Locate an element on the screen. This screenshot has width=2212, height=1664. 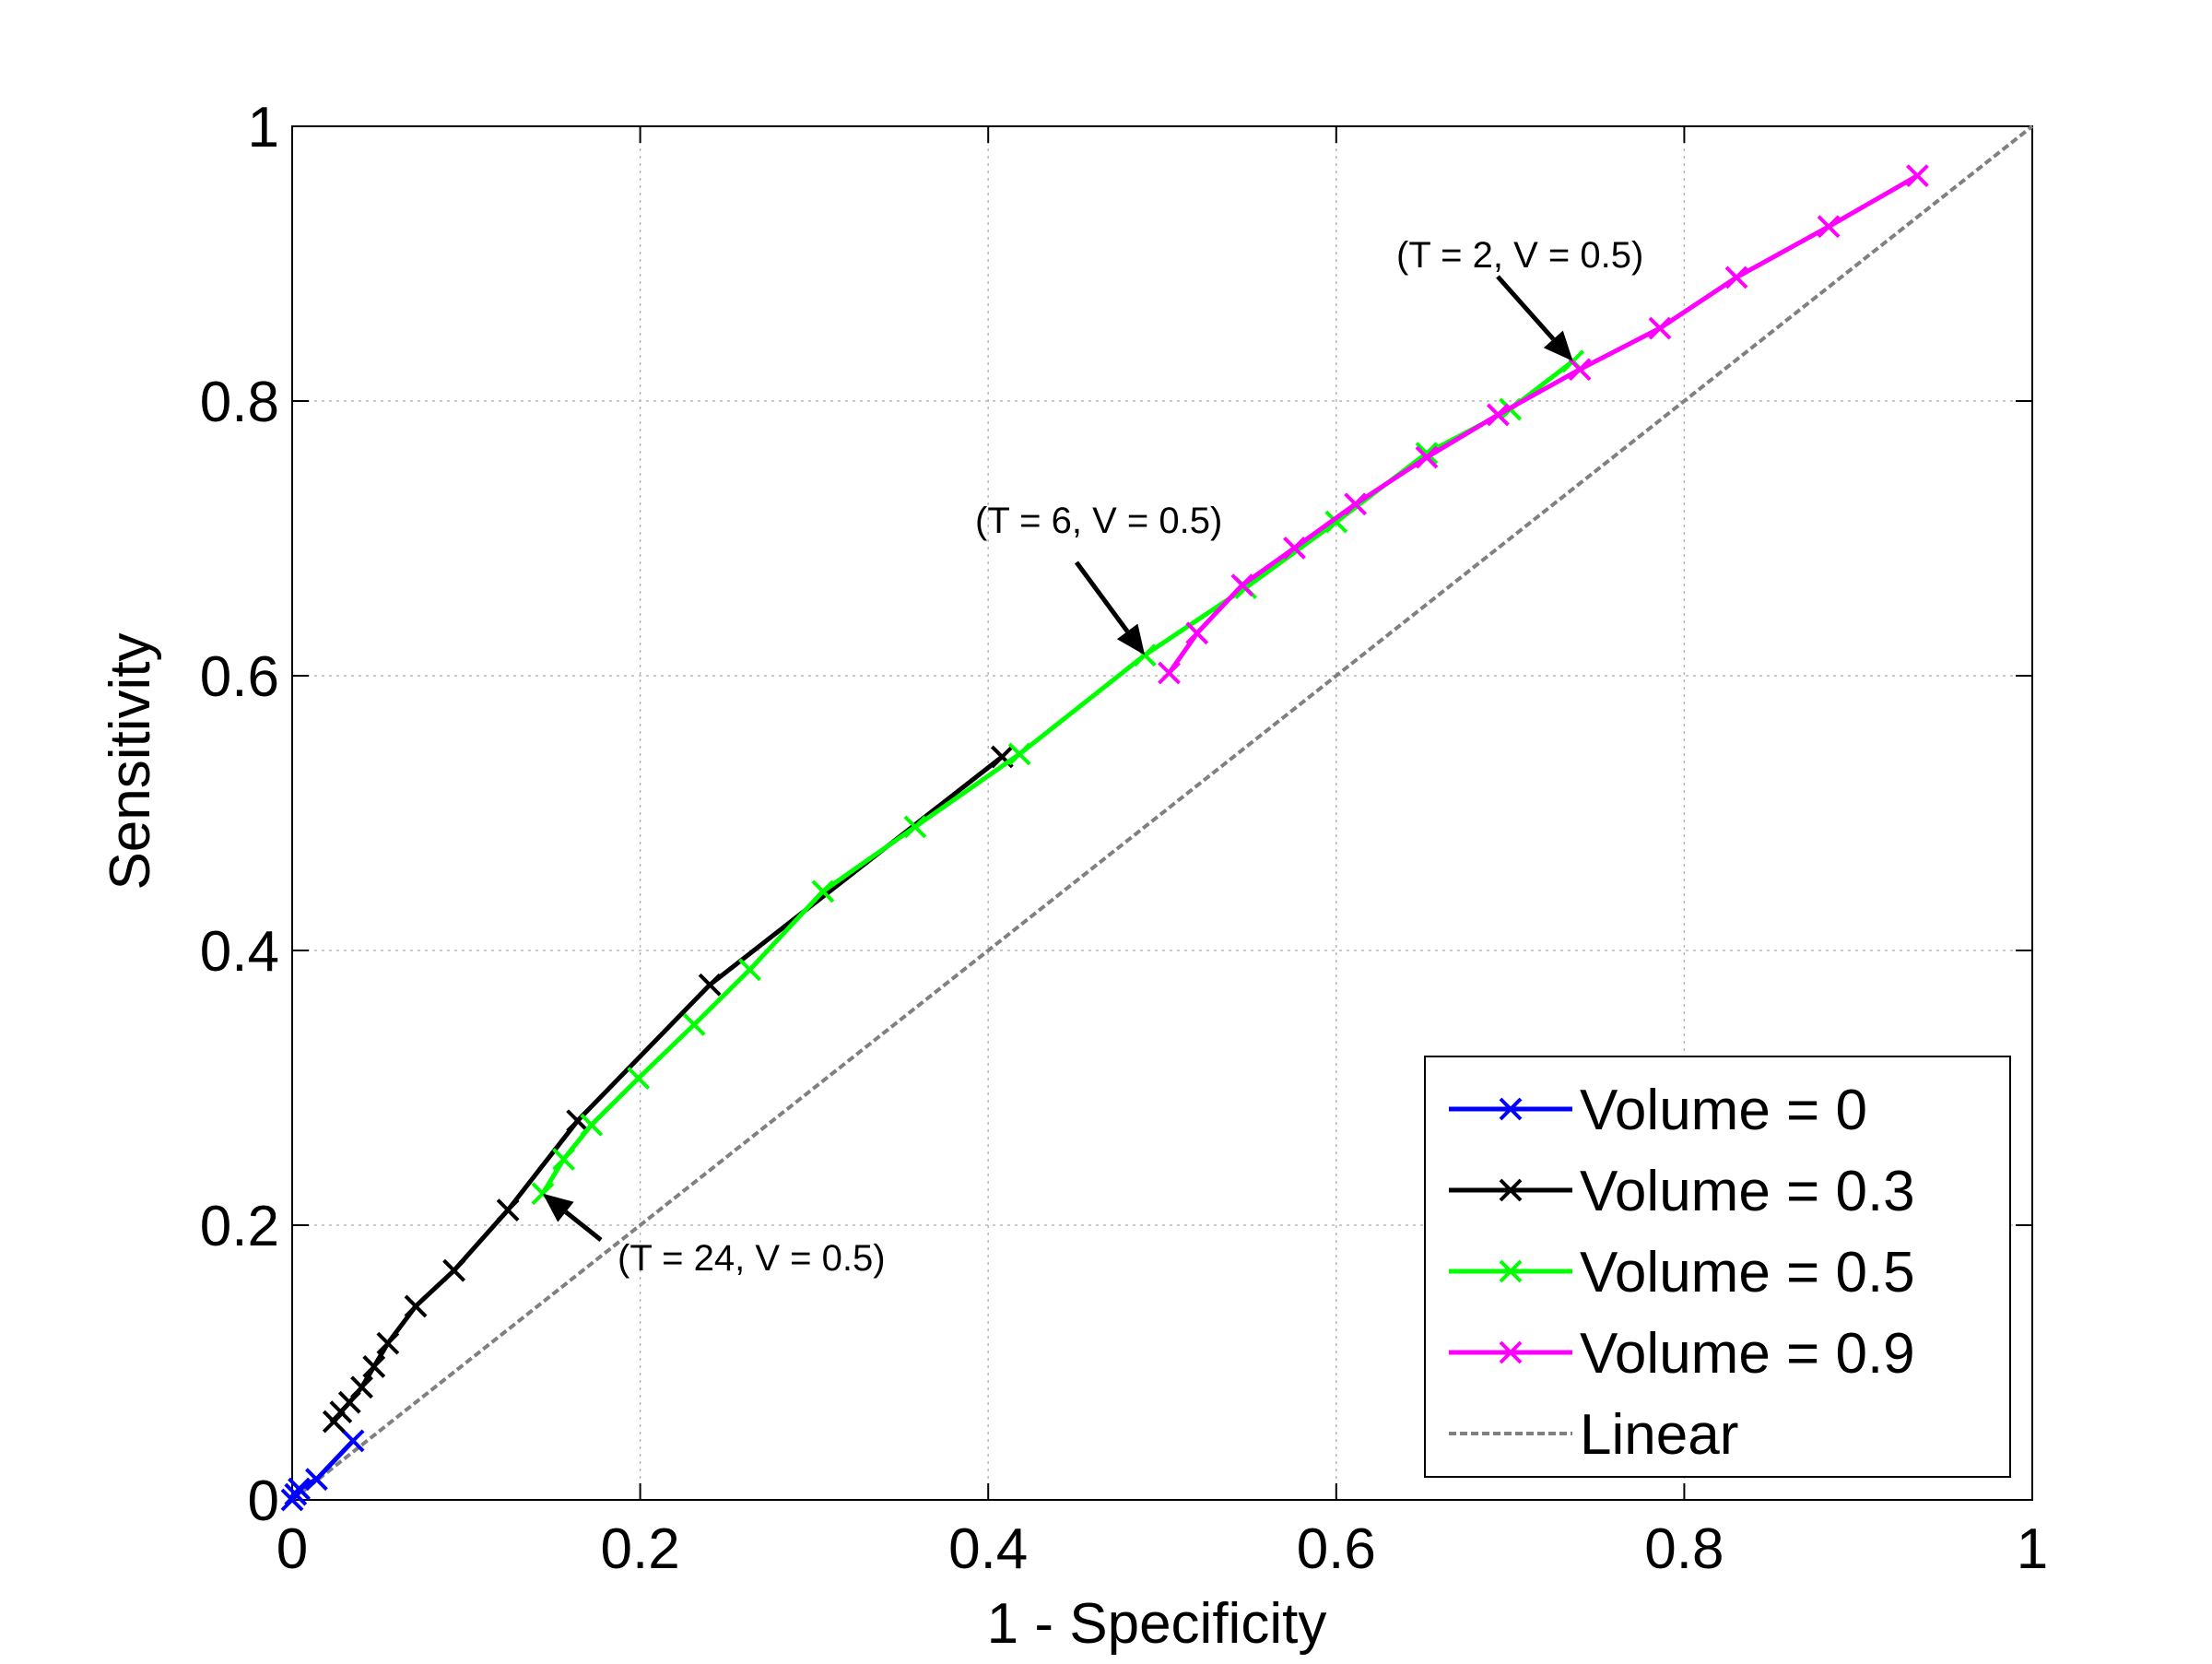
y-tick-label: 0.8 is located at coordinates (239, 402).